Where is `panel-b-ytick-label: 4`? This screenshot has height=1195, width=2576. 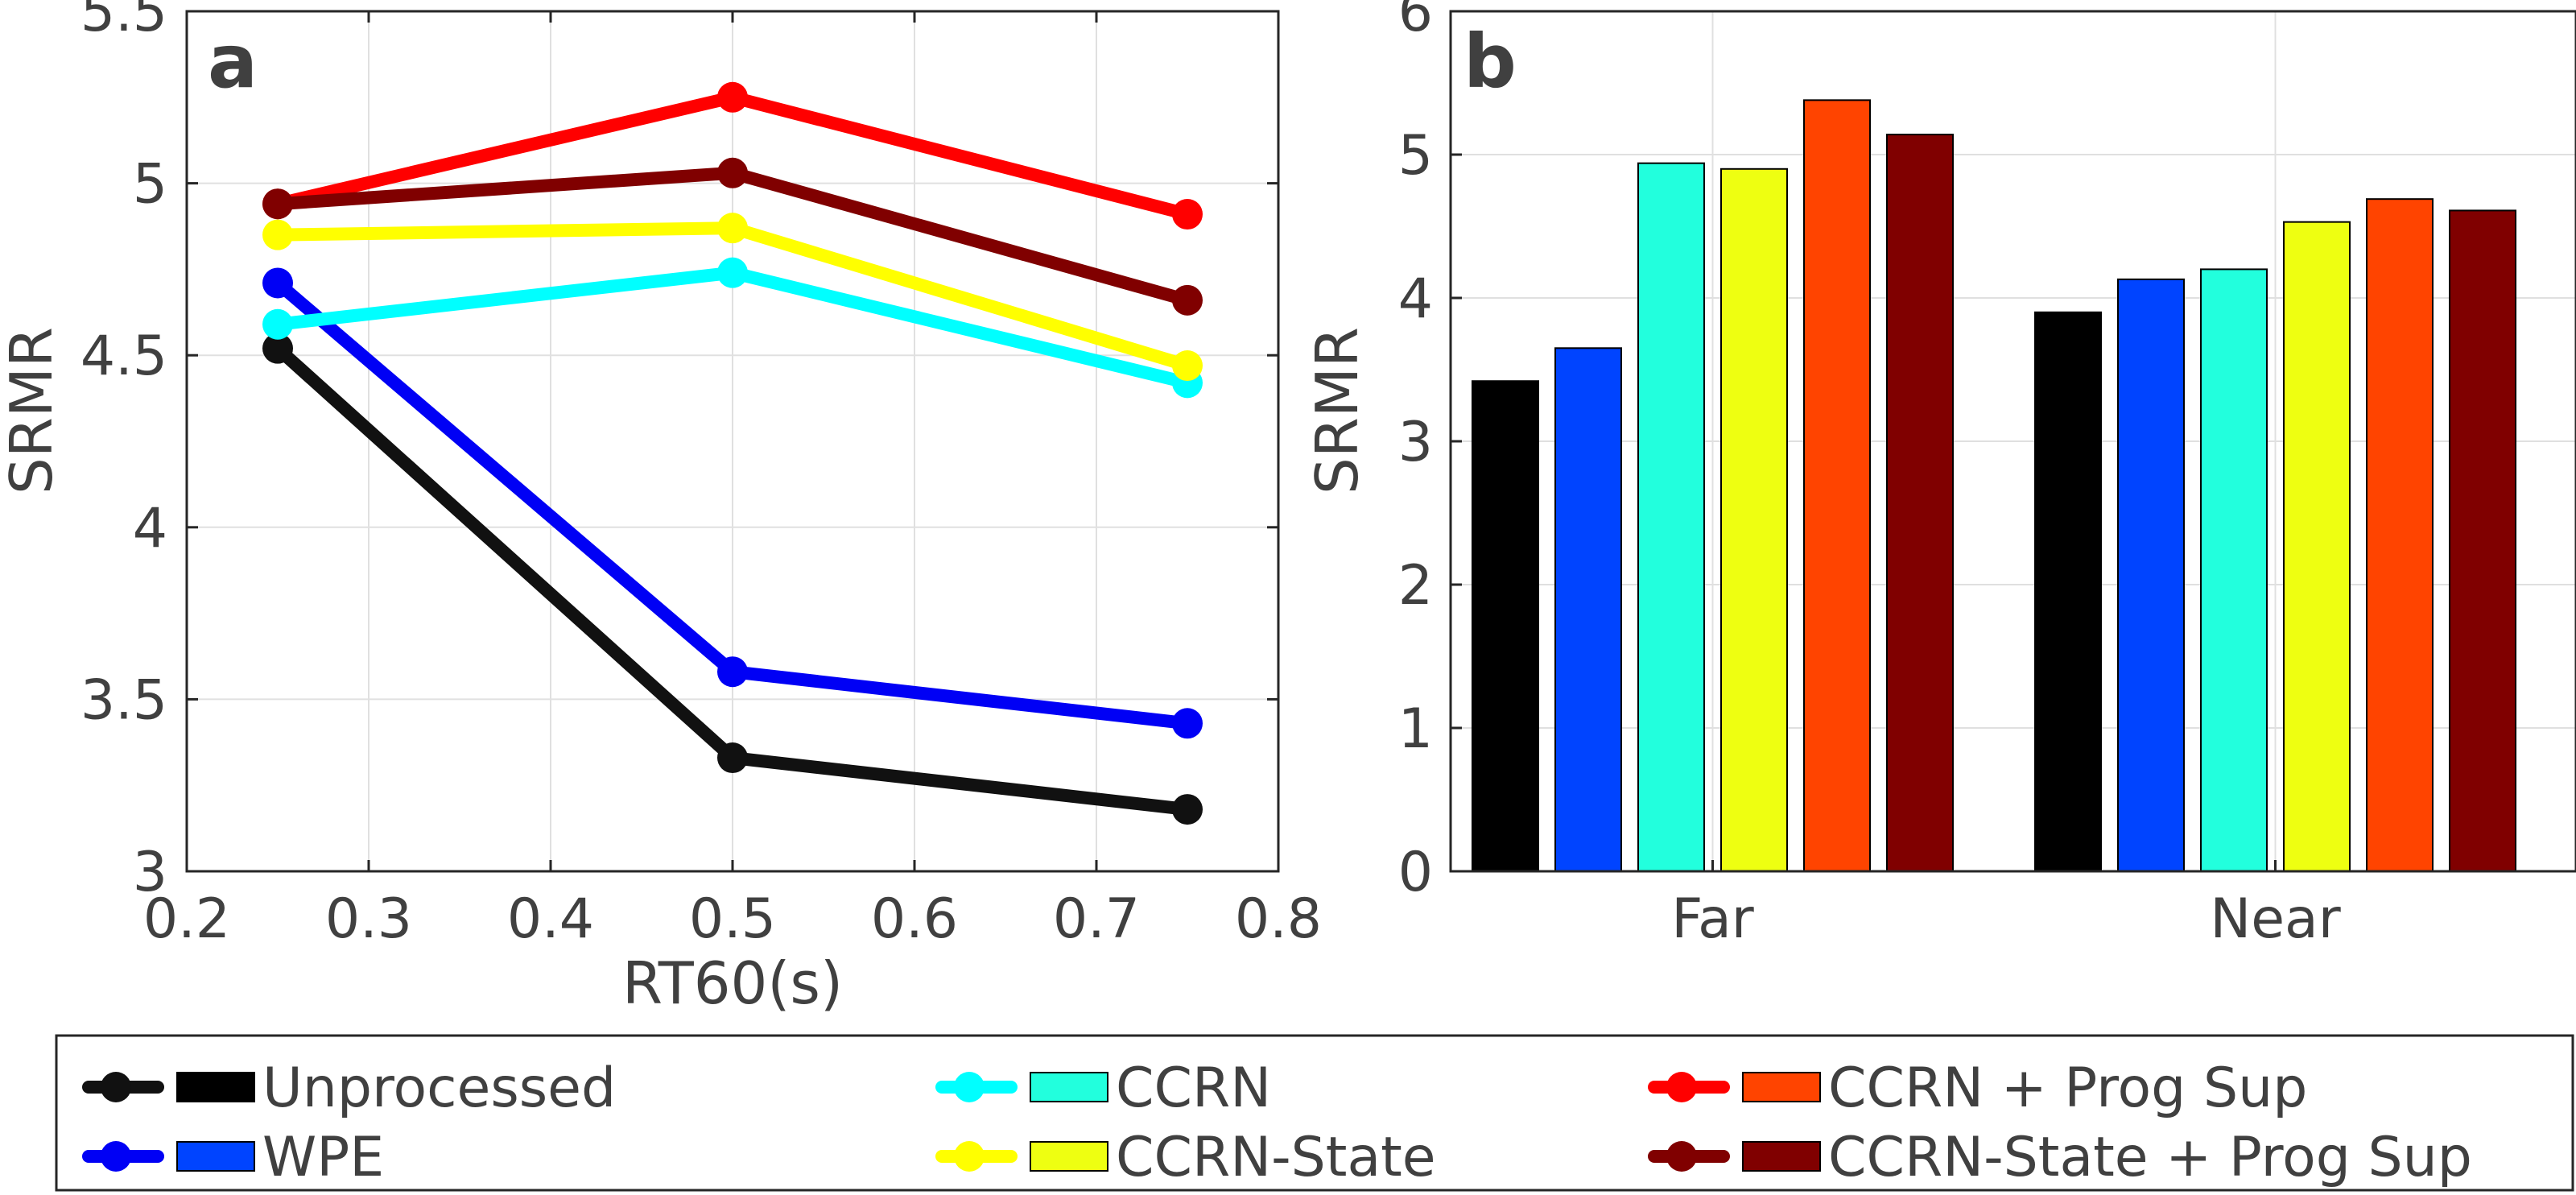
panel-b-ytick-label: 4 is located at coordinates (1415, 299).